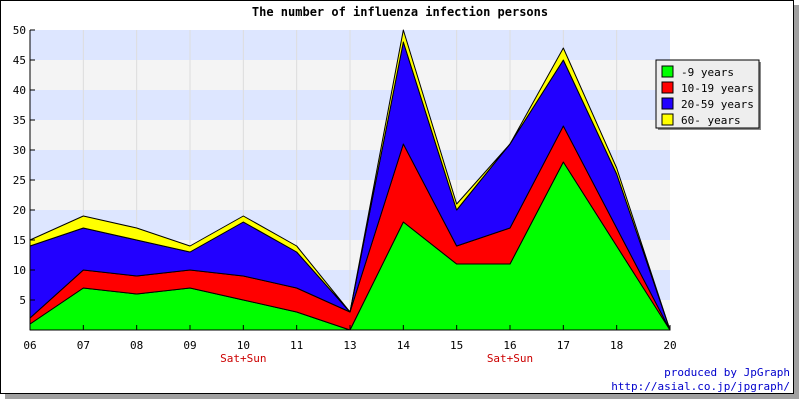  I want to click on x-tick-label: 06, so click(29, 345).